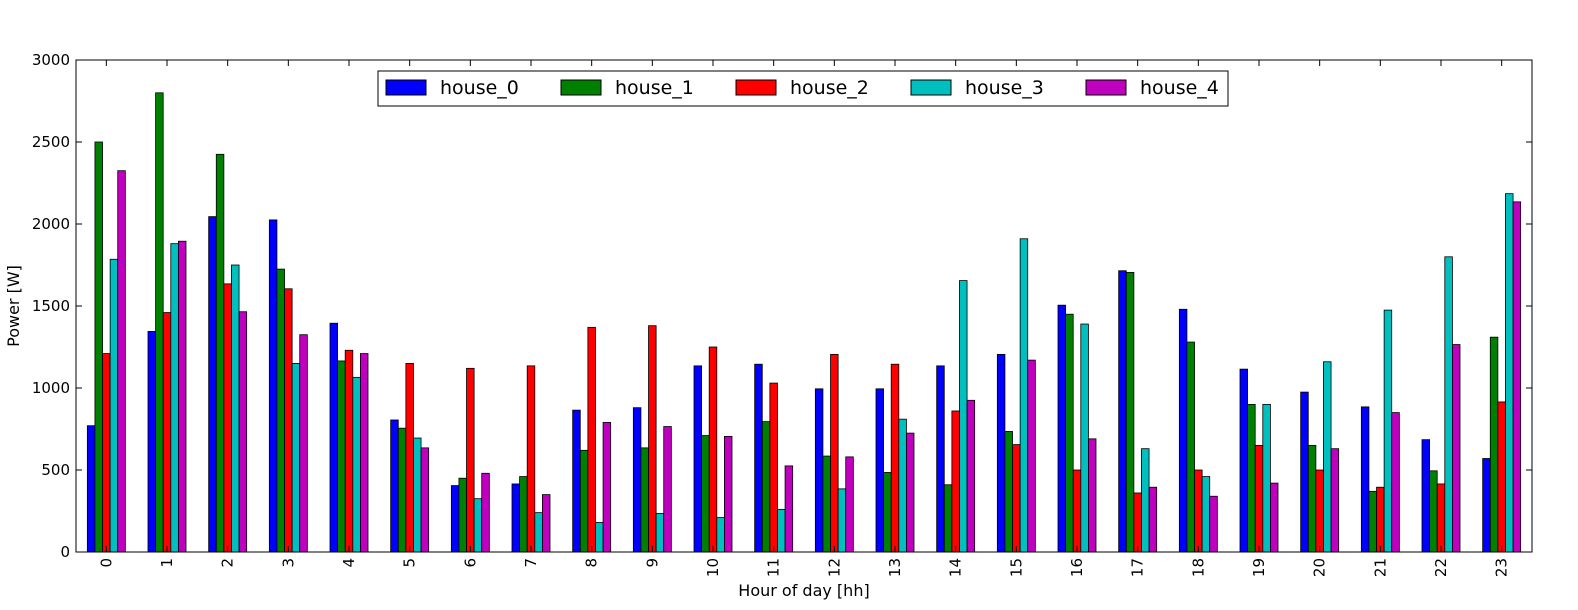  Describe the element at coordinates (1502, 567) in the screenshot. I see `x-tick-label: 23` at that location.